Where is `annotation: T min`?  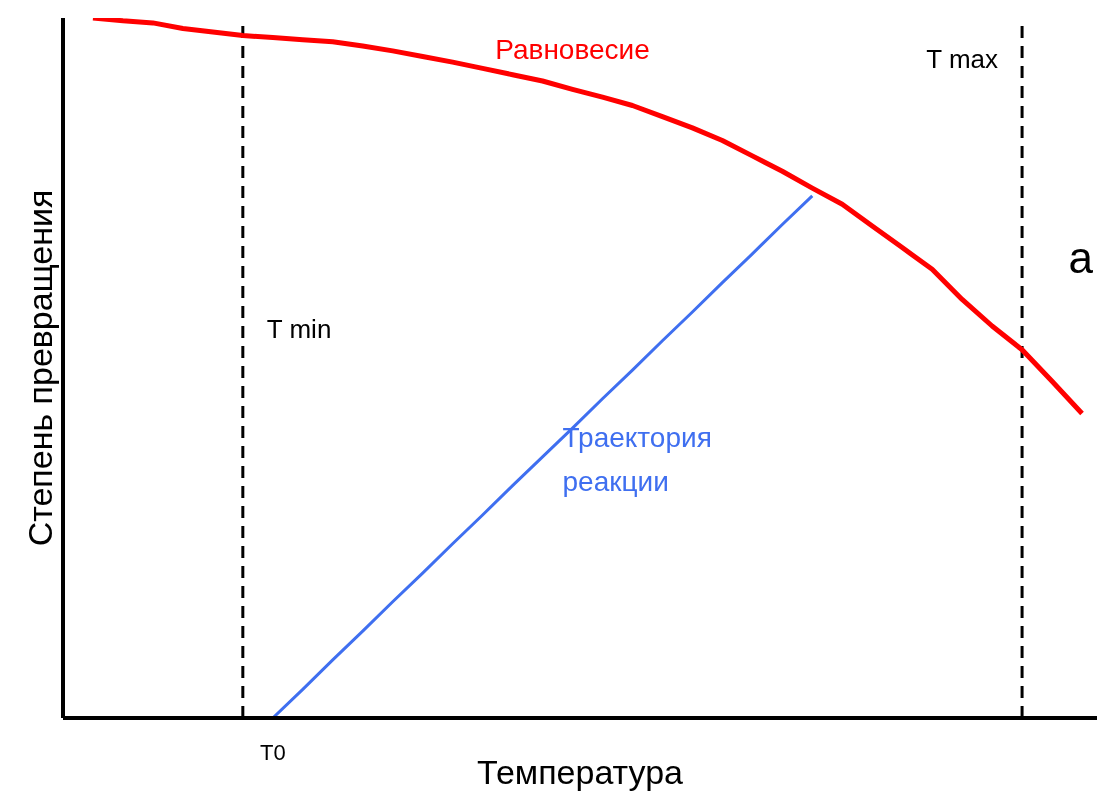 annotation: T min is located at coordinates (299, 329).